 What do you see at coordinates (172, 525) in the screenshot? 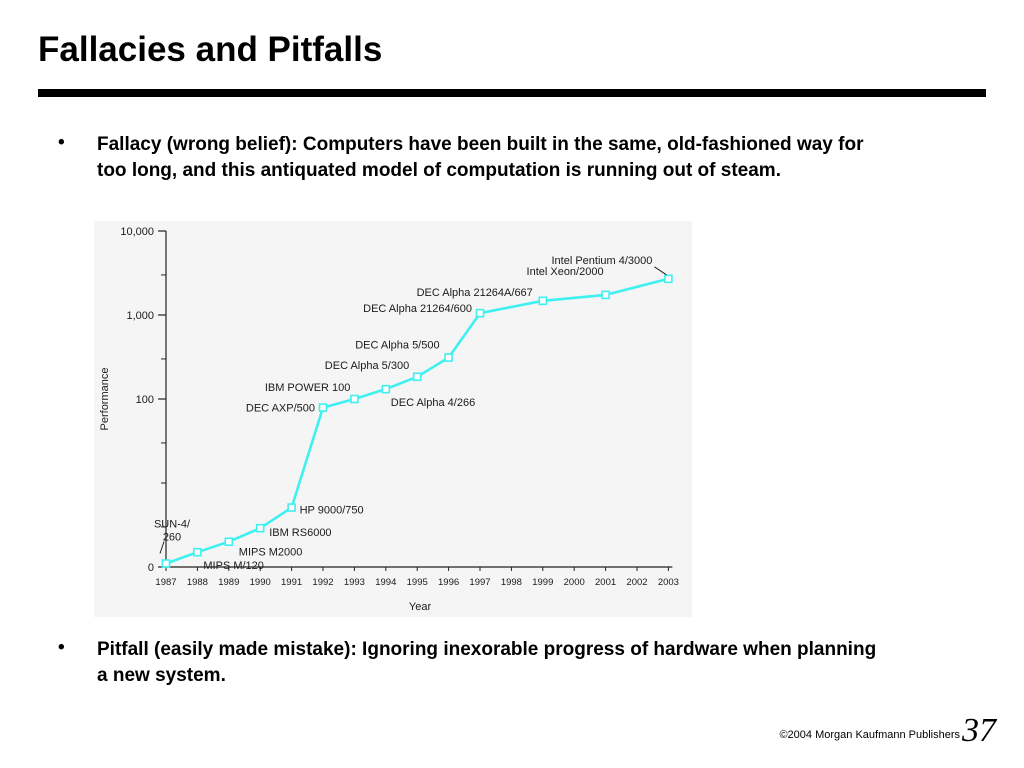
I see `point-label-line: SUN-4/` at bounding box center [172, 525].